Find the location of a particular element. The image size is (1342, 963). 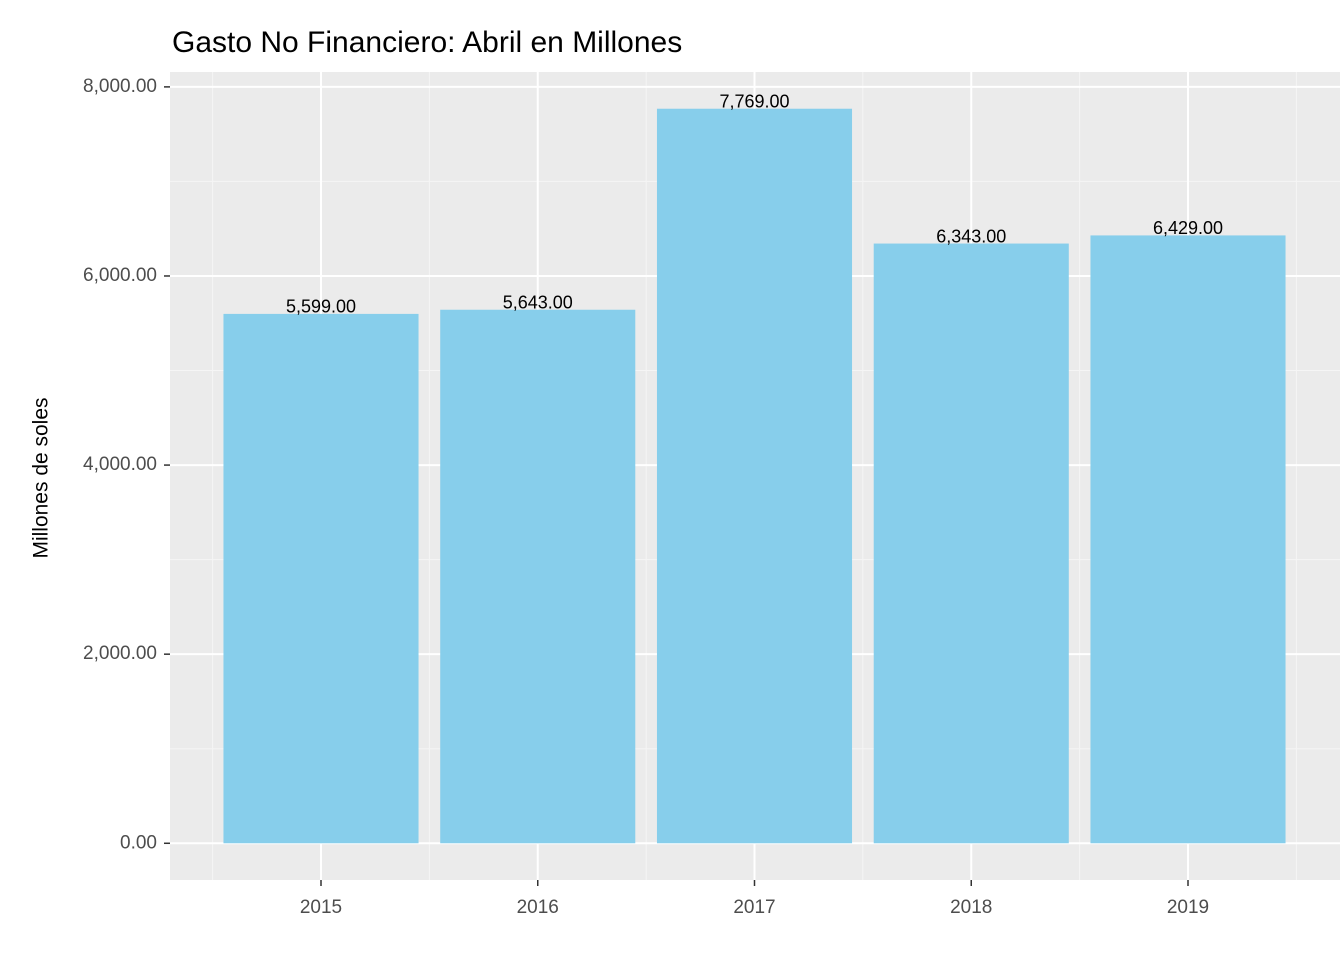

y-axis-title: Millones de soles is located at coordinates (41, 477).